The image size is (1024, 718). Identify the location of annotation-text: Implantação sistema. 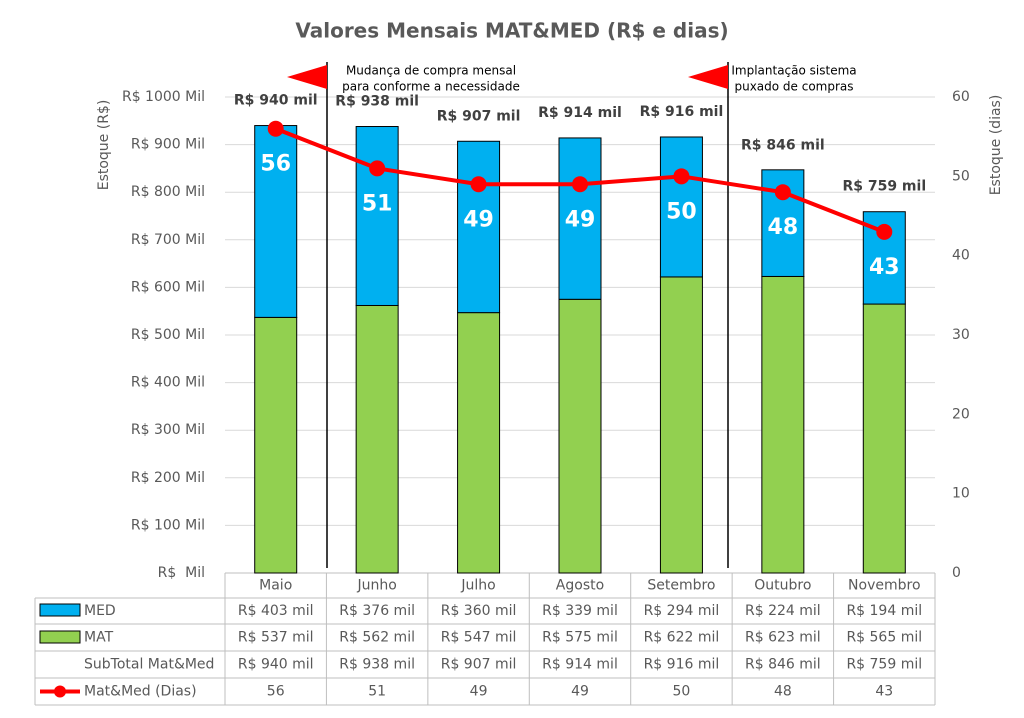
(793, 71).